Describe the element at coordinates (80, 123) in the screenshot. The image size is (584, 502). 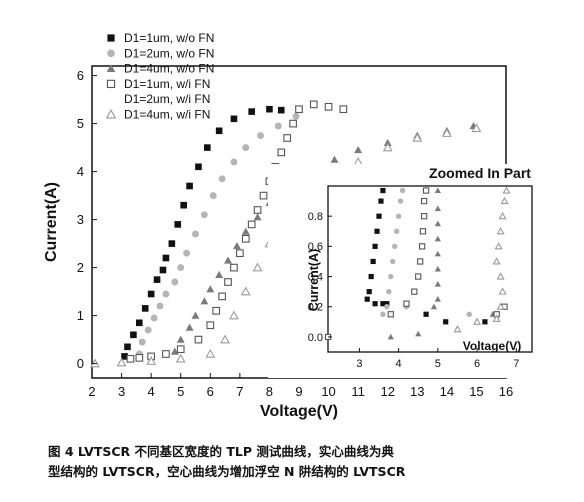
I see `main-y-tick-label: 5` at that location.